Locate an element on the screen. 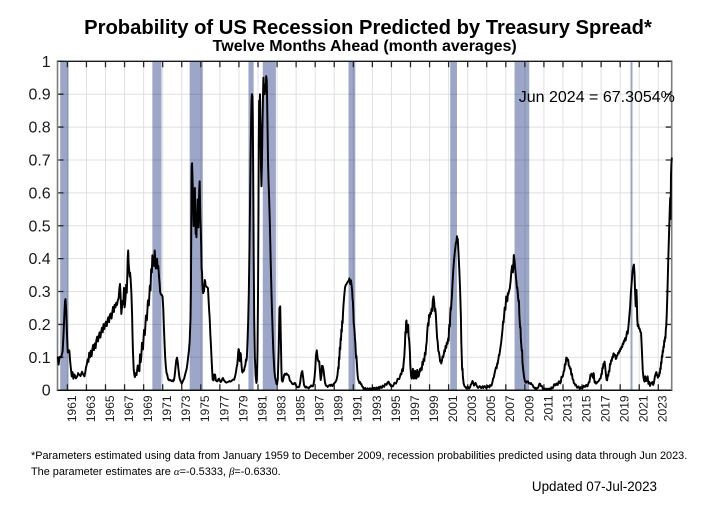 The height and width of the screenshot is (505, 714). svg-text: 0.8 is located at coordinates (39, 128).